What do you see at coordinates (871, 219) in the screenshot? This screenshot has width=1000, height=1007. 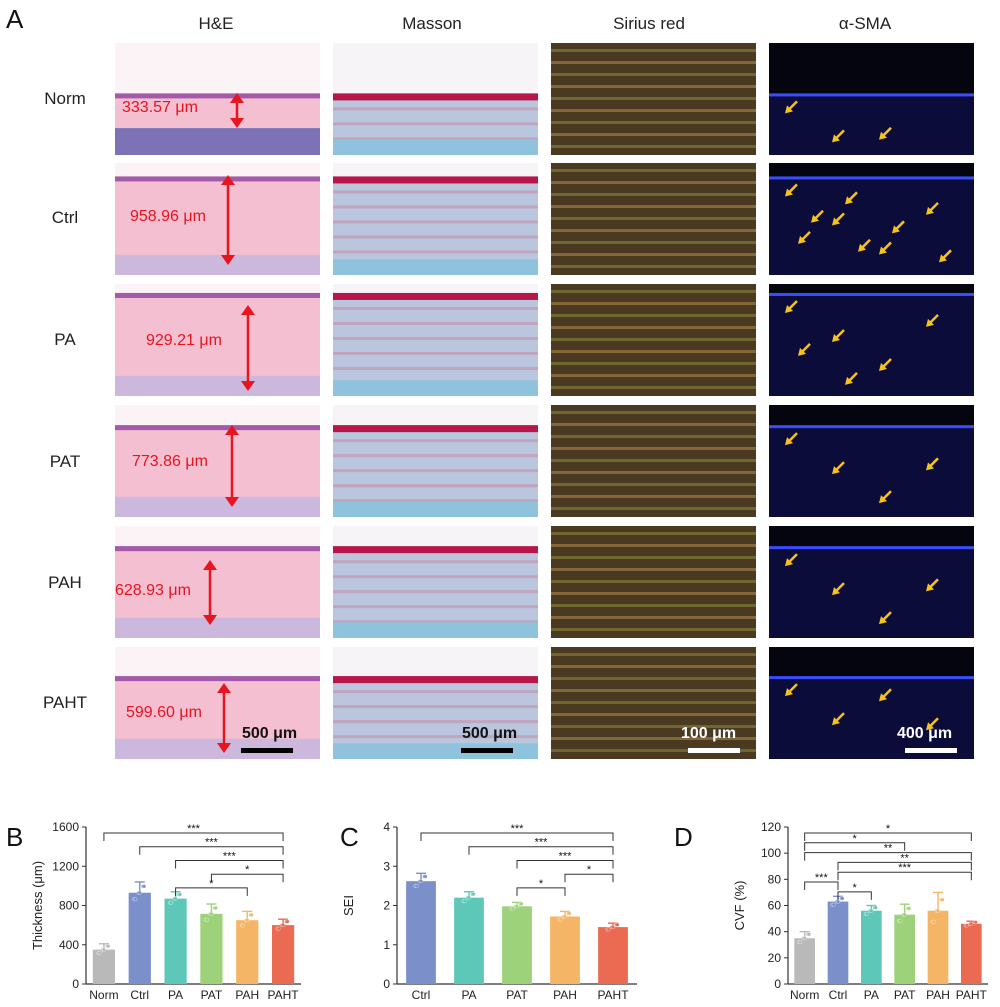 I see `micrograph-sma-ctrl` at bounding box center [871, 219].